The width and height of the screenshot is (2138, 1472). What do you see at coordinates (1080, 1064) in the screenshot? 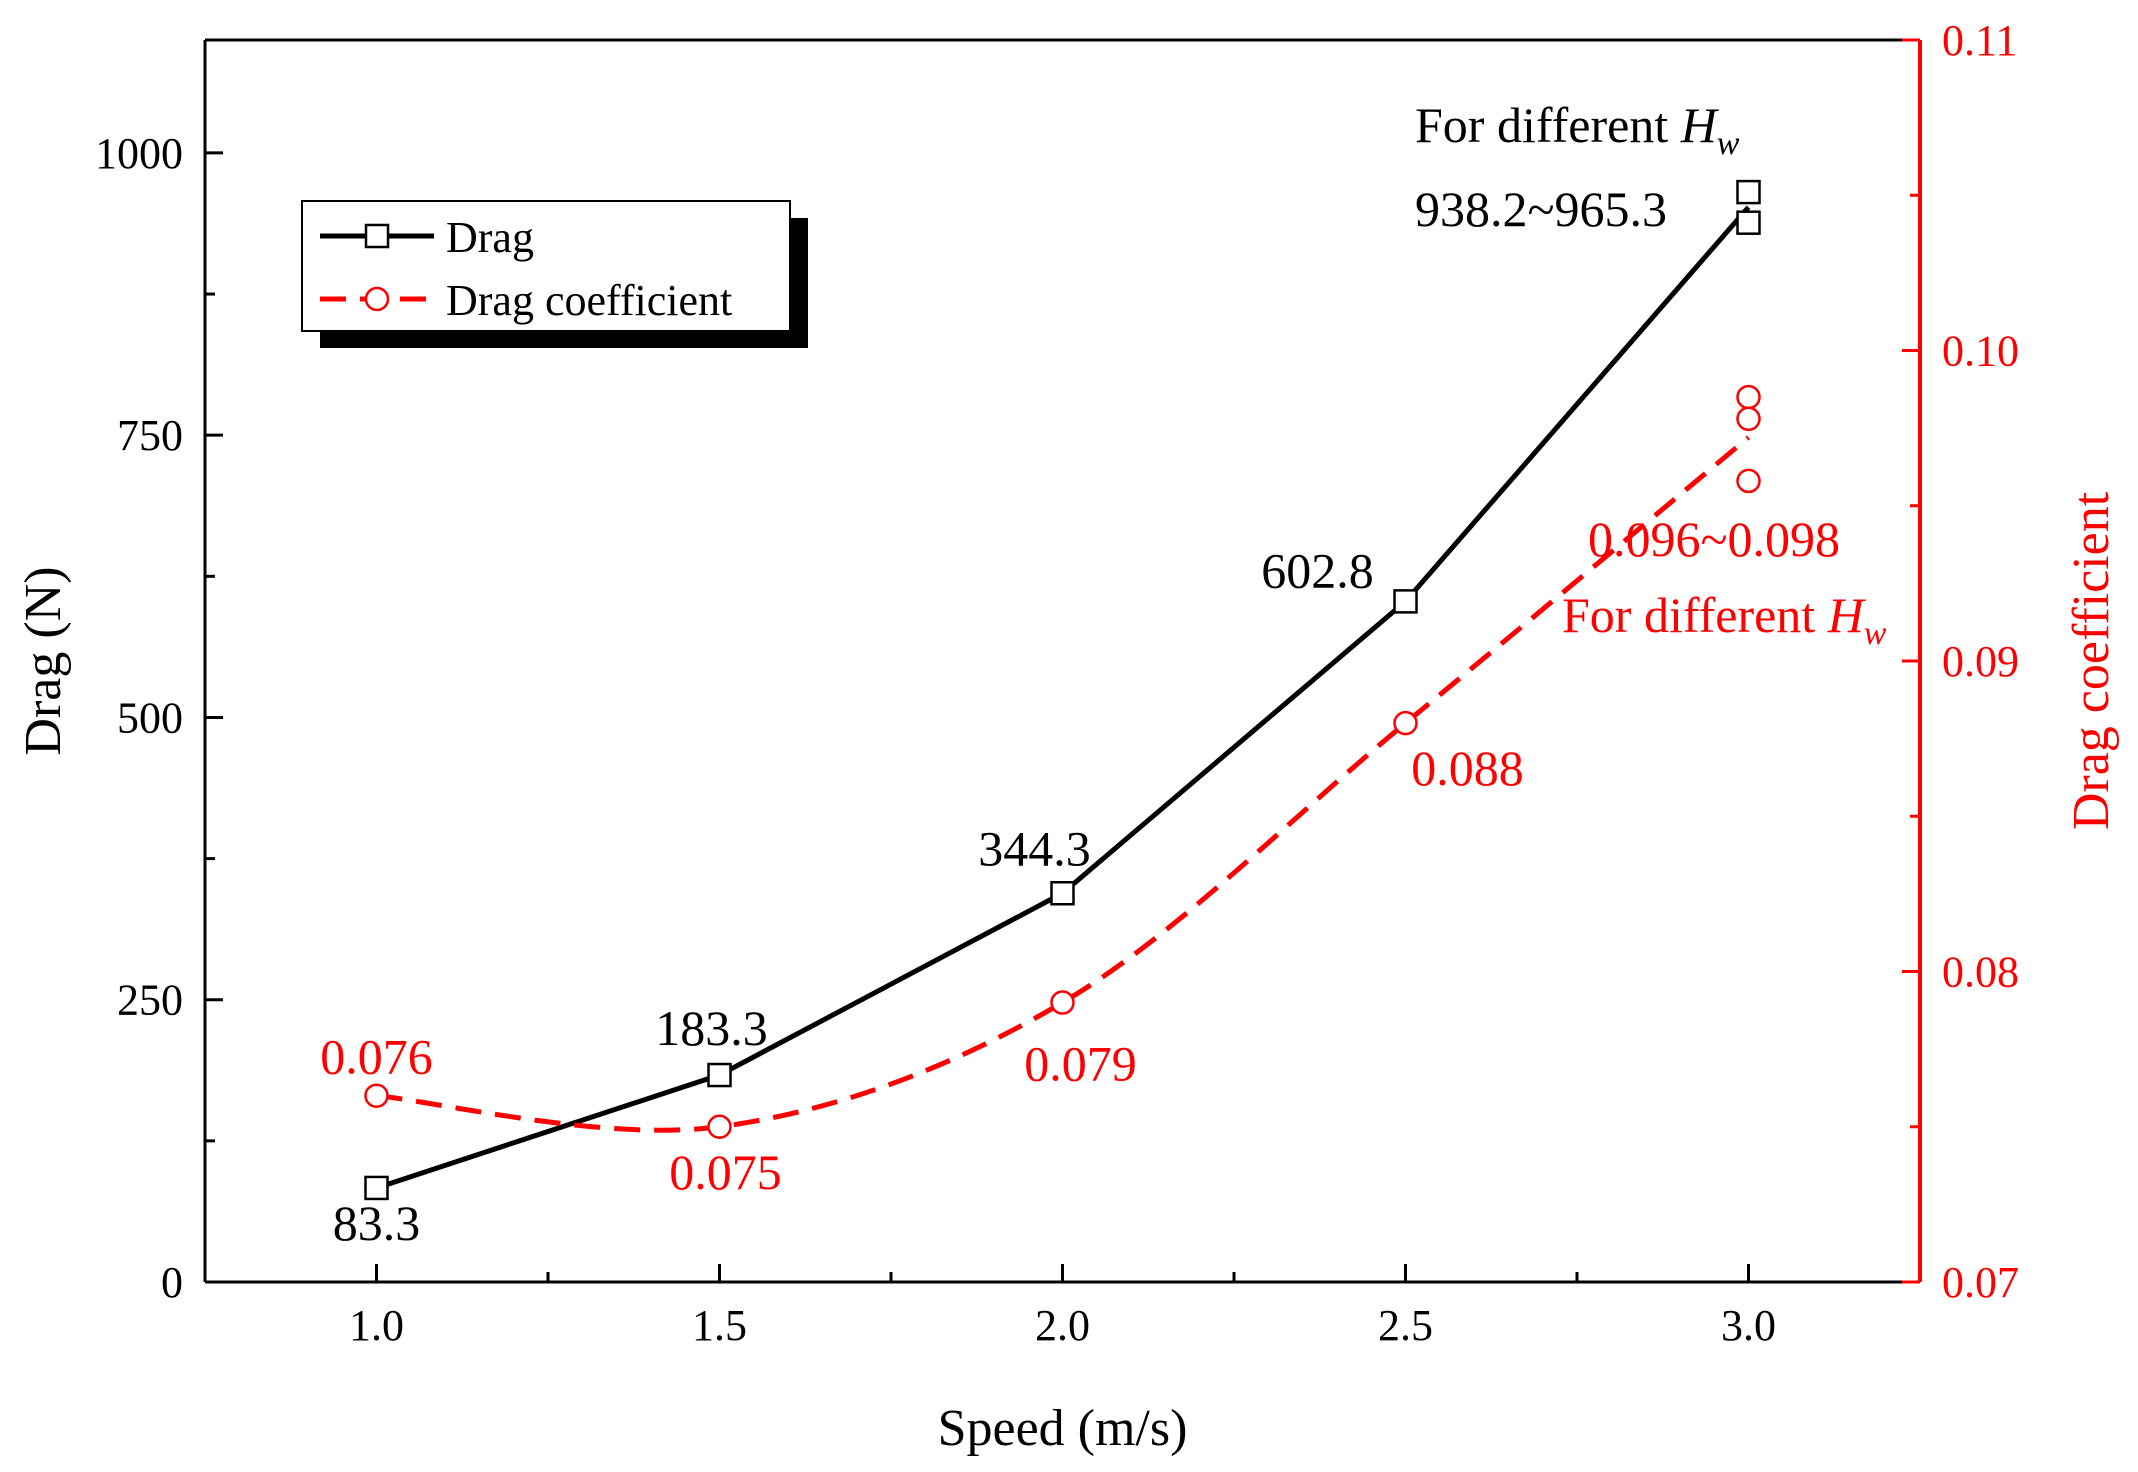
I see `coef-data-label: 0.079` at bounding box center [1080, 1064].